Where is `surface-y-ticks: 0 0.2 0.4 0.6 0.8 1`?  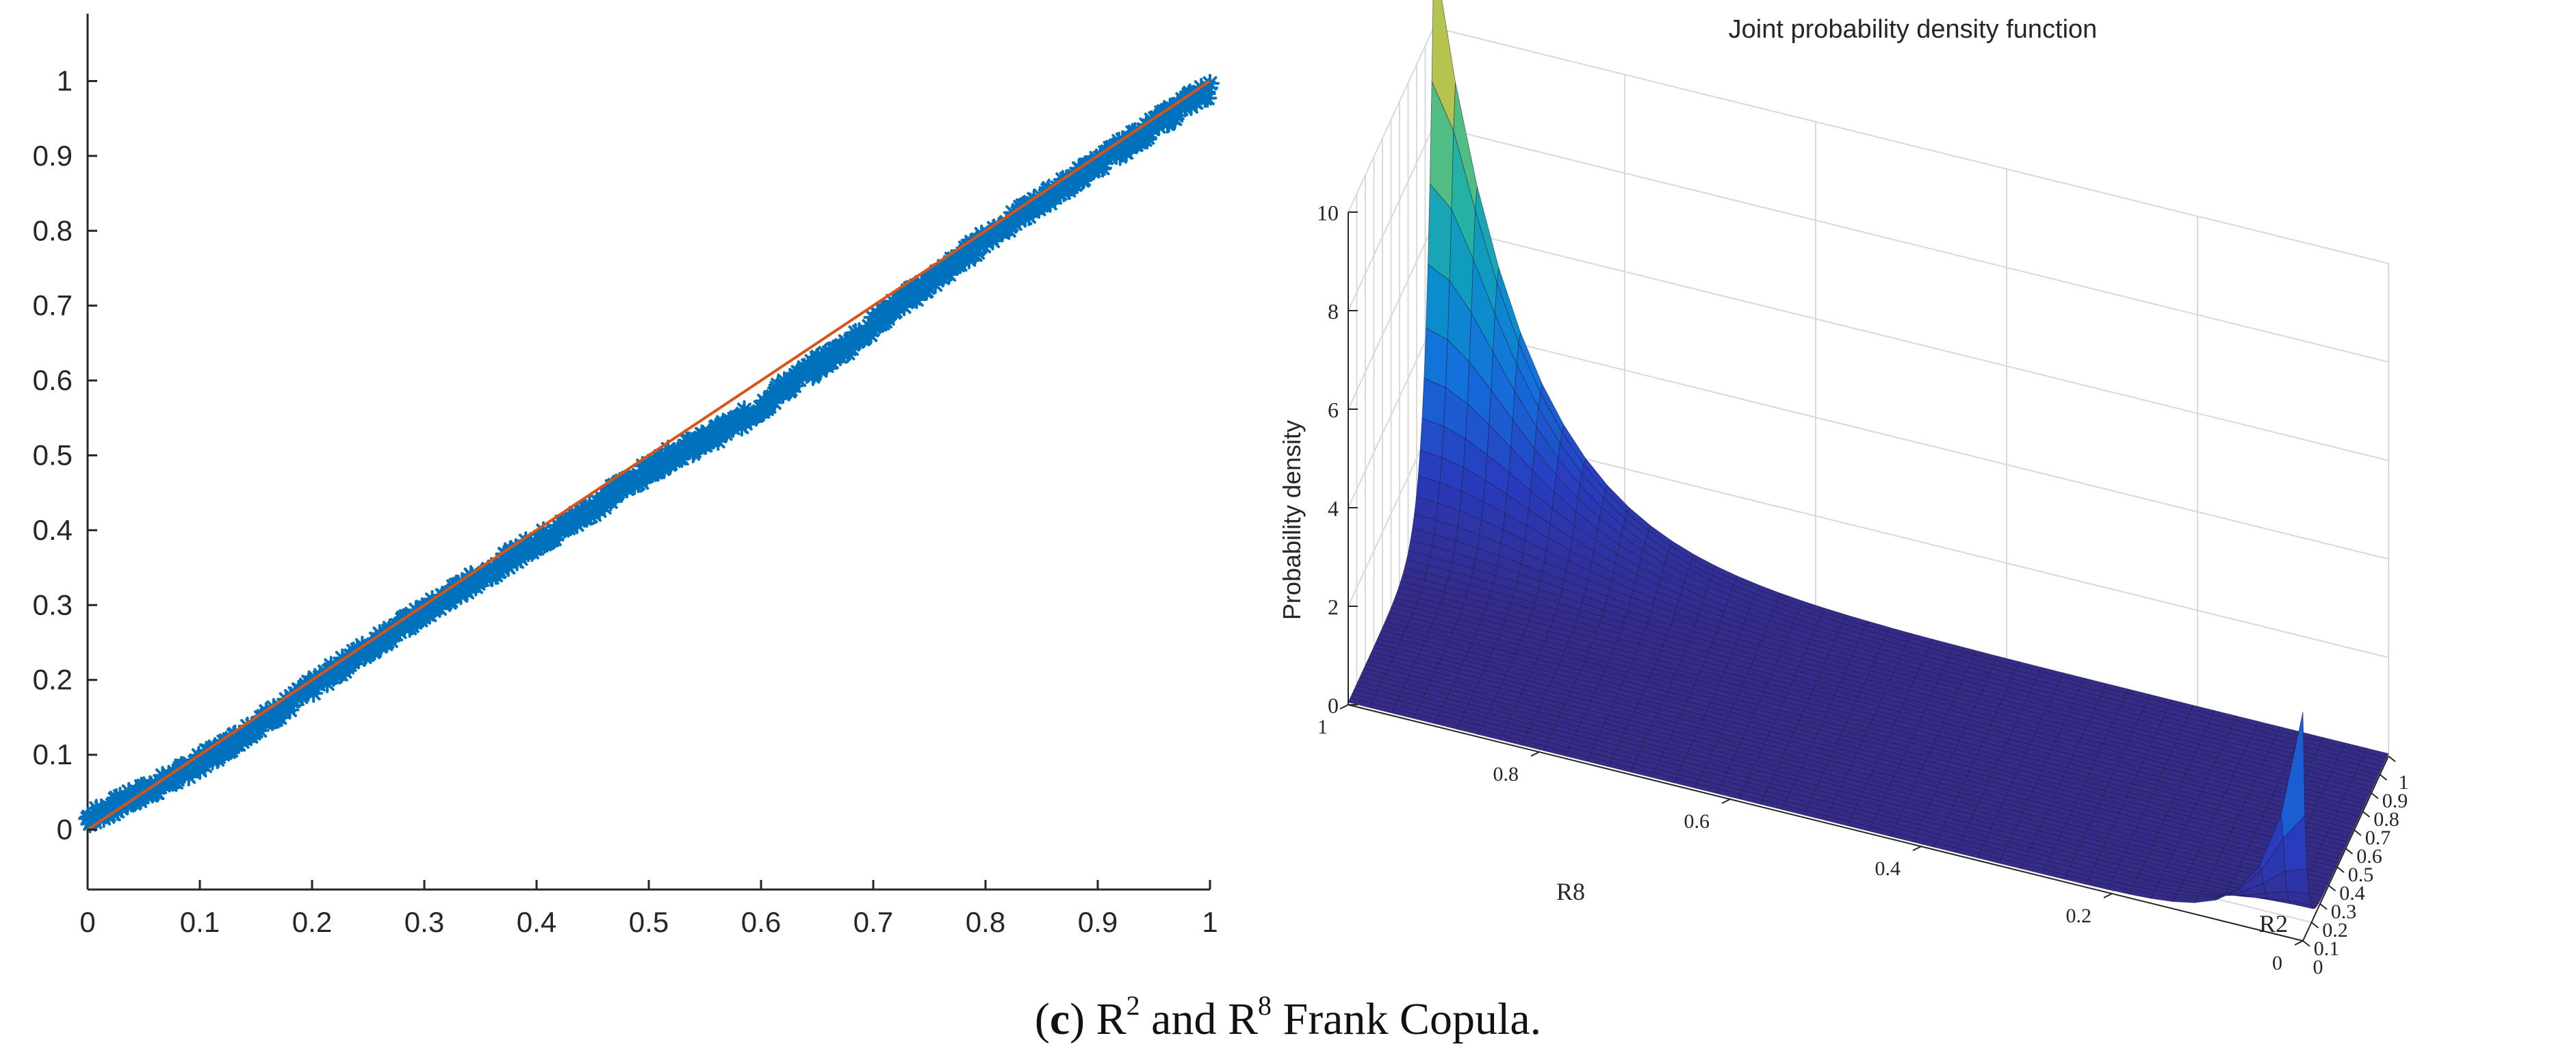 surface-y-ticks: 0 0.2 0.4 0.6 0.8 1 is located at coordinates (1810, 839).